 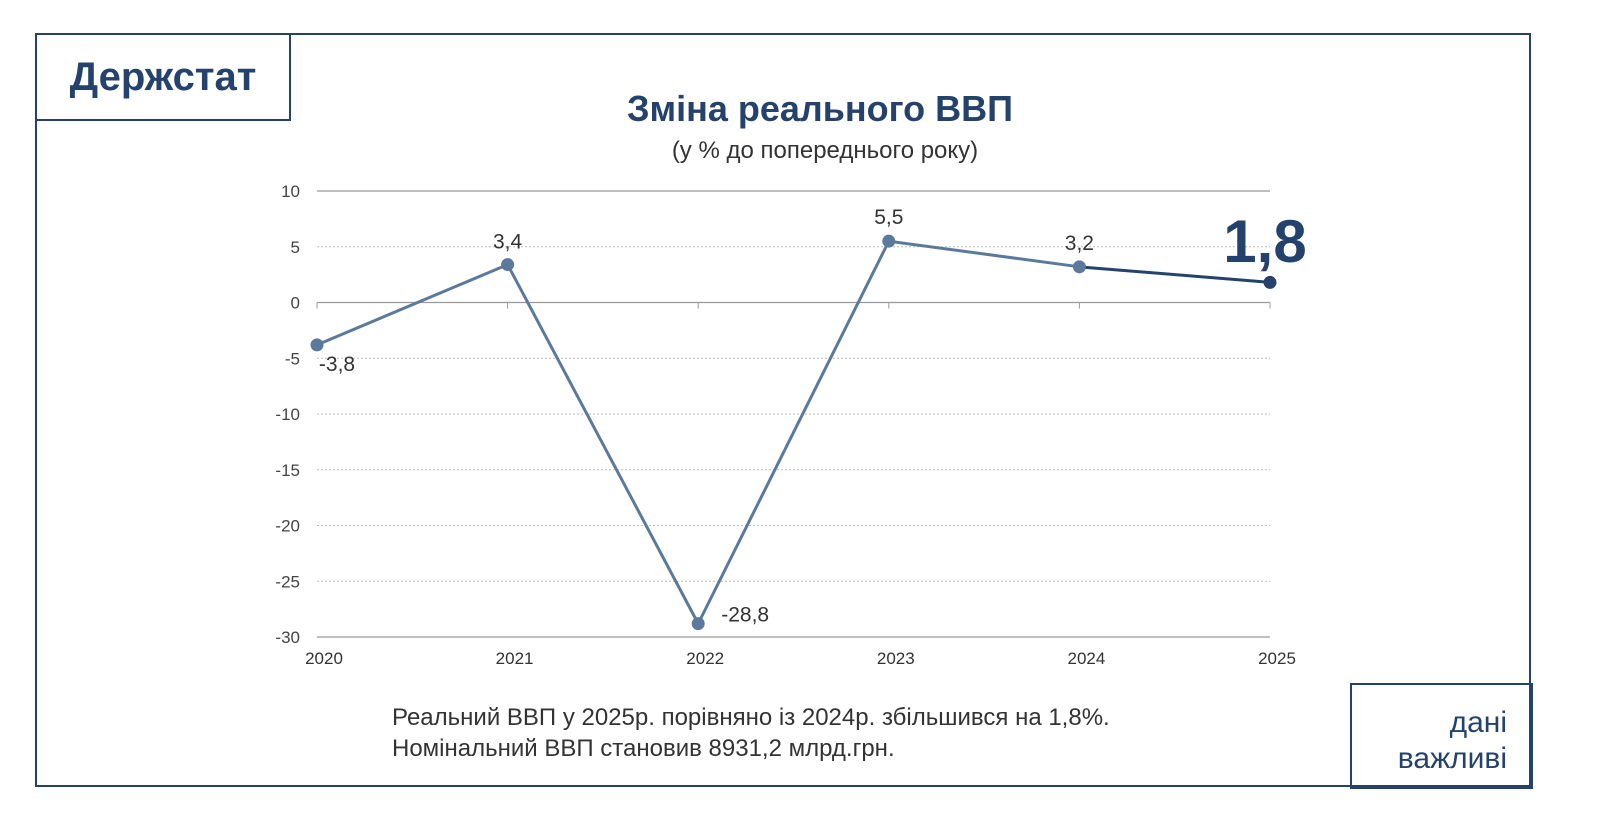 What do you see at coordinates (337, 364) in the screenshot?
I see `data-label: -3,8` at bounding box center [337, 364].